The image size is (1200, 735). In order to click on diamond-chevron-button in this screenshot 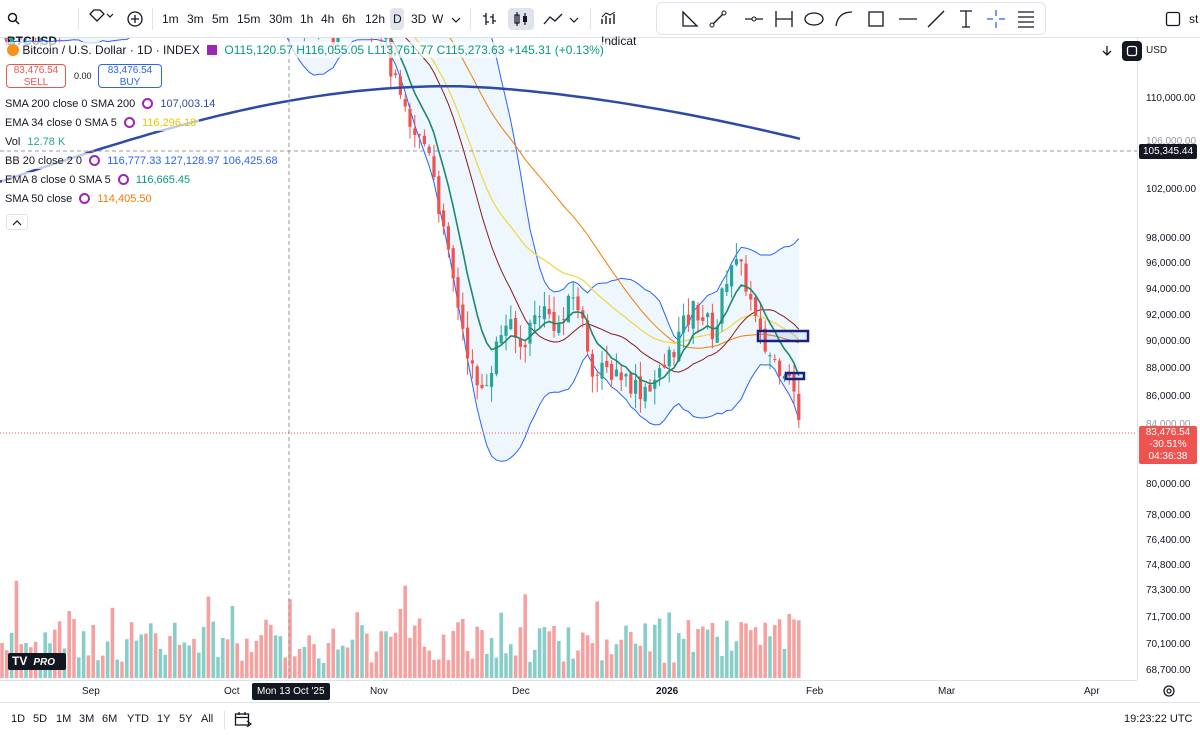, I will do `click(101, 19)`.